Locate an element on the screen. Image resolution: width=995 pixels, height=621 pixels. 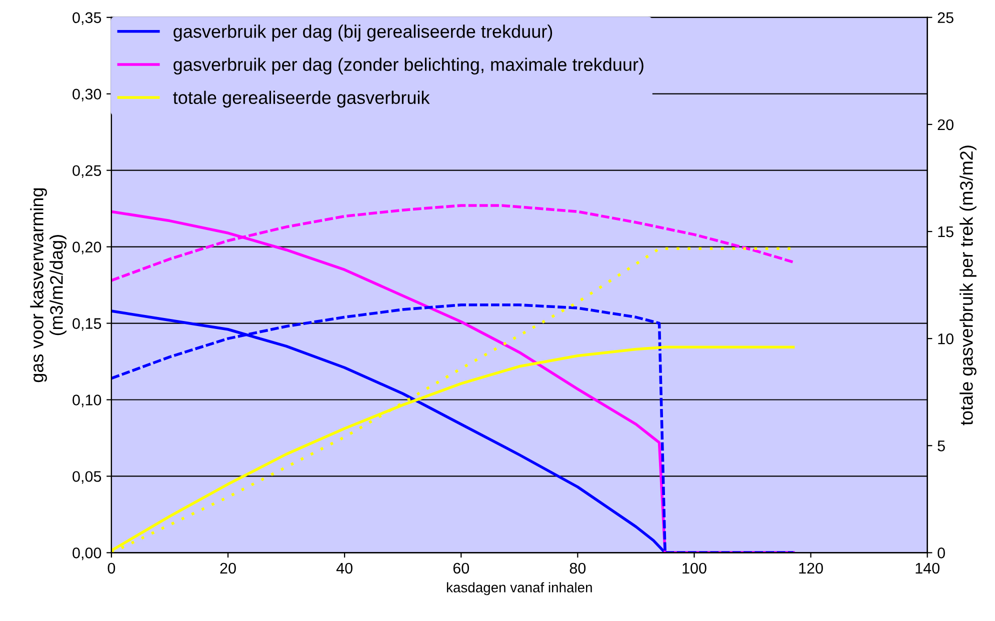
y2-tick-label: 5 is located at coordinates (941, 446).